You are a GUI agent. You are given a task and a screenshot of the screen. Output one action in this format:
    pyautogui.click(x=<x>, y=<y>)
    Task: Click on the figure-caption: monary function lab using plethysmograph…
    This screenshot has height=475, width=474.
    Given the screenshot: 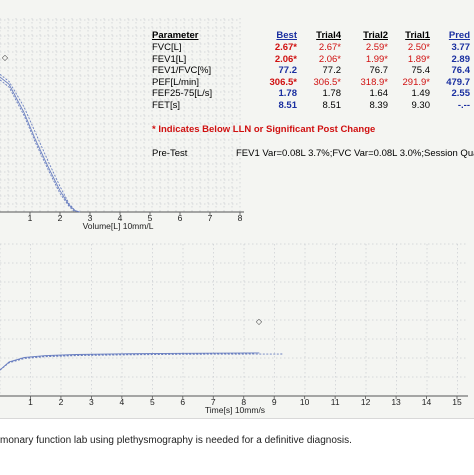 What is the action you would take?
    pyautogui.click(x=176, y=440)
    